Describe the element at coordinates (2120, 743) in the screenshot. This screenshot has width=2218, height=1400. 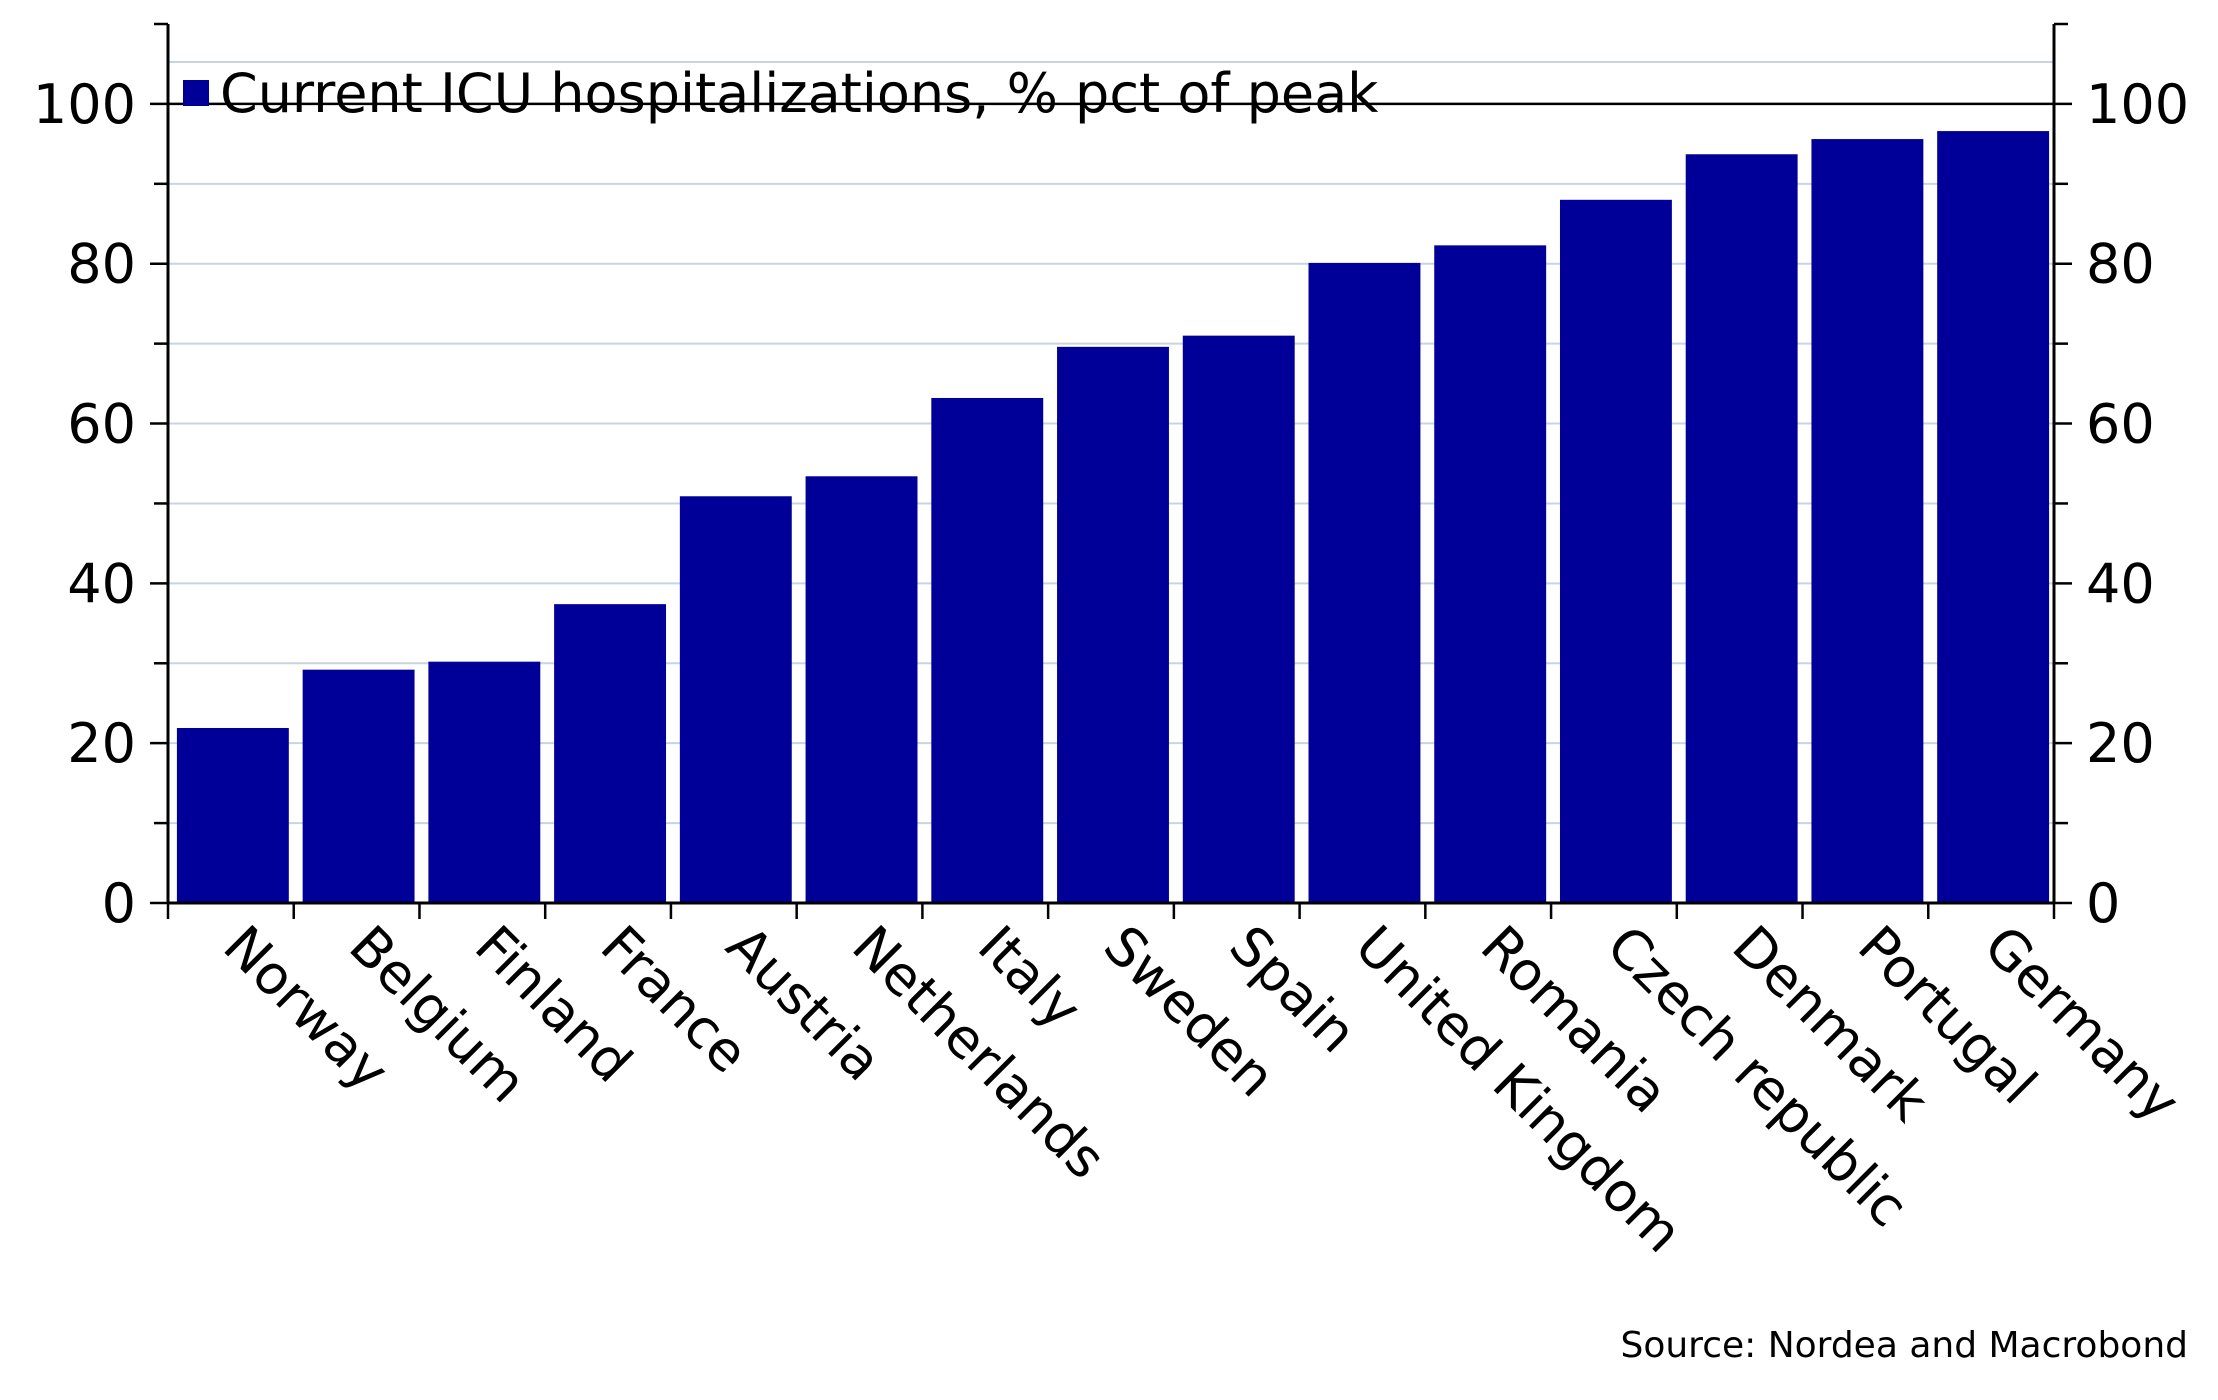
I see `y-tick-label-right: 20` at that location.